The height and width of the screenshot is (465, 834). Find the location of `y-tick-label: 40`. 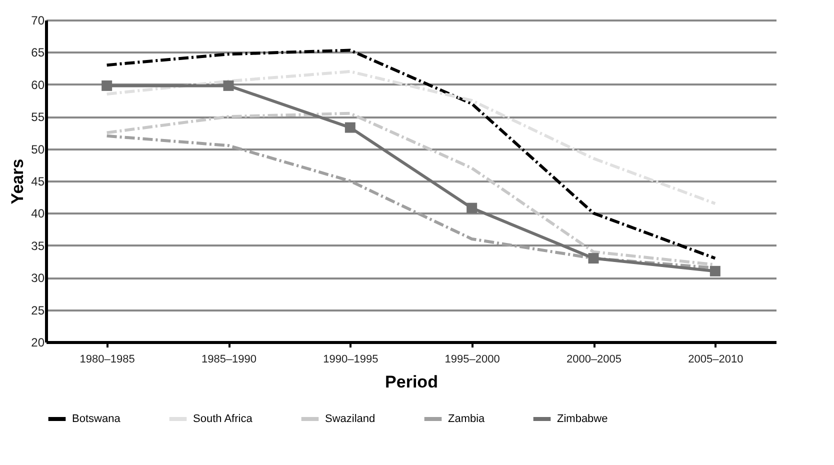

y-tick-label: 40 is located at coordinates (38, 213).